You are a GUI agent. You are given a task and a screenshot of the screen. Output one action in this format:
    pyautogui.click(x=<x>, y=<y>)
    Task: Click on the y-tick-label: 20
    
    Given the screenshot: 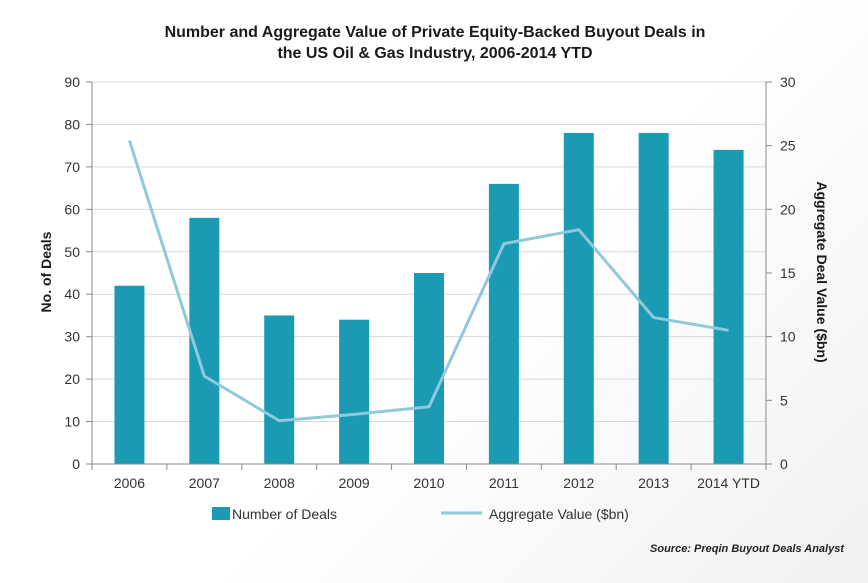 What is the action you would take?
    pyautogui.click(x=72, y=379)
    